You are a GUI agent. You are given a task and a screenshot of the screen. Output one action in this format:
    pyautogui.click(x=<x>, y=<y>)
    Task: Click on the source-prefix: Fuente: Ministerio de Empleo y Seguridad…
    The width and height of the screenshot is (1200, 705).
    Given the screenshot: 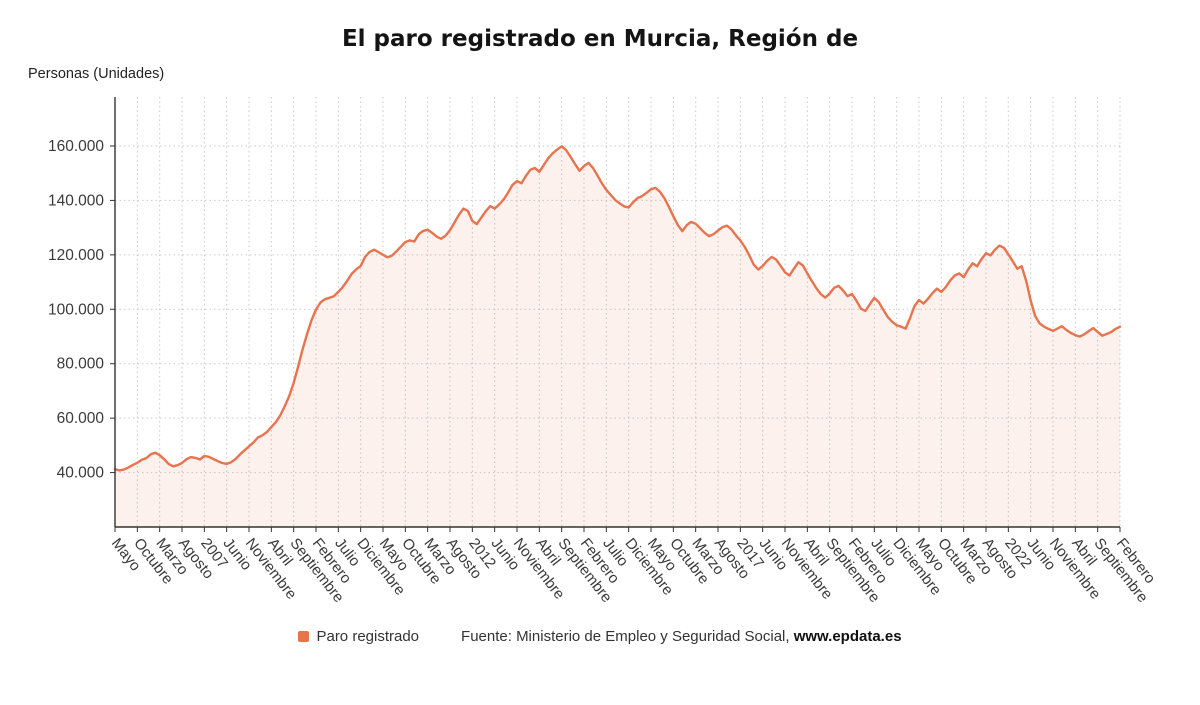 What is the action you would take?
    pyautogui.click(x=627, y=636)
    